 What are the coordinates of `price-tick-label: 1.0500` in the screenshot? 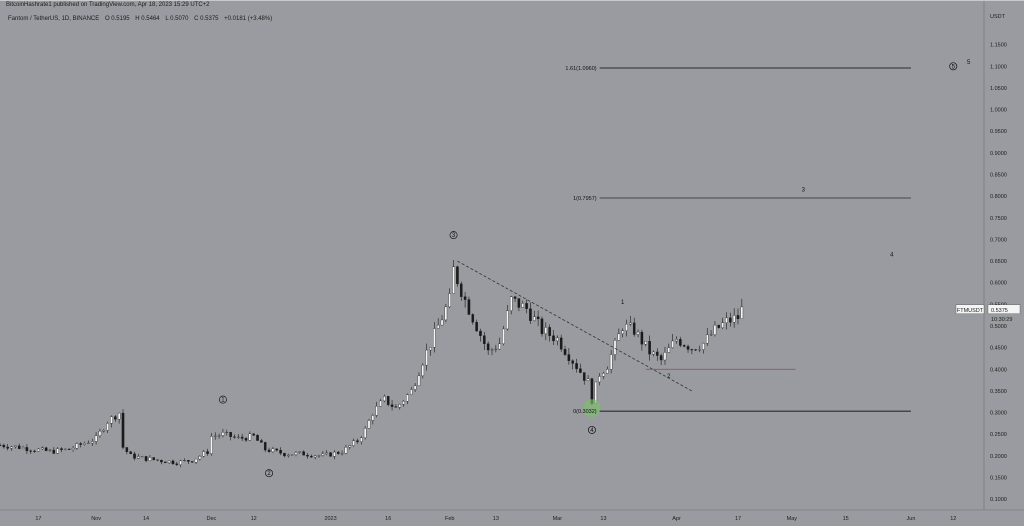 It's located at (998, 89).